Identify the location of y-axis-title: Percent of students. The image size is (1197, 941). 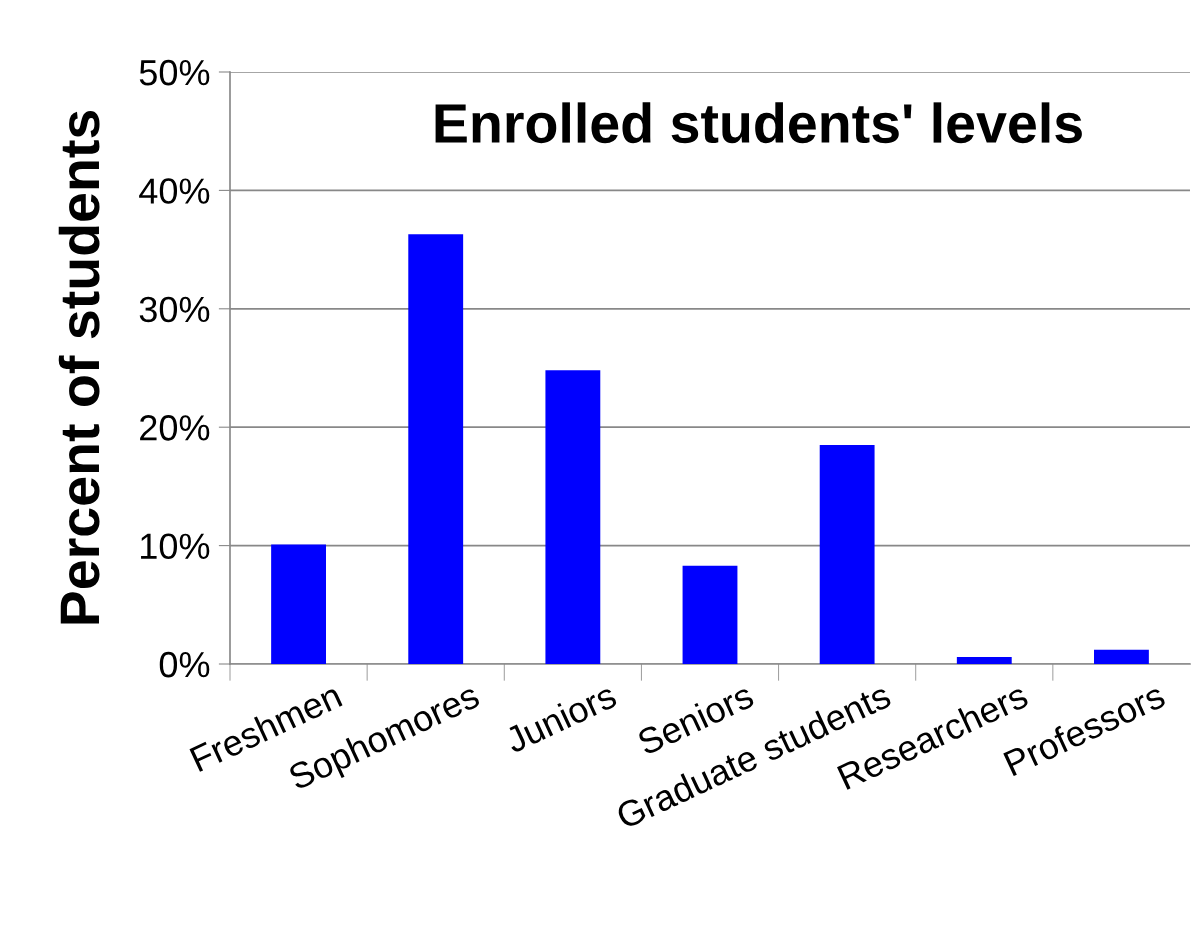
(79, 367).